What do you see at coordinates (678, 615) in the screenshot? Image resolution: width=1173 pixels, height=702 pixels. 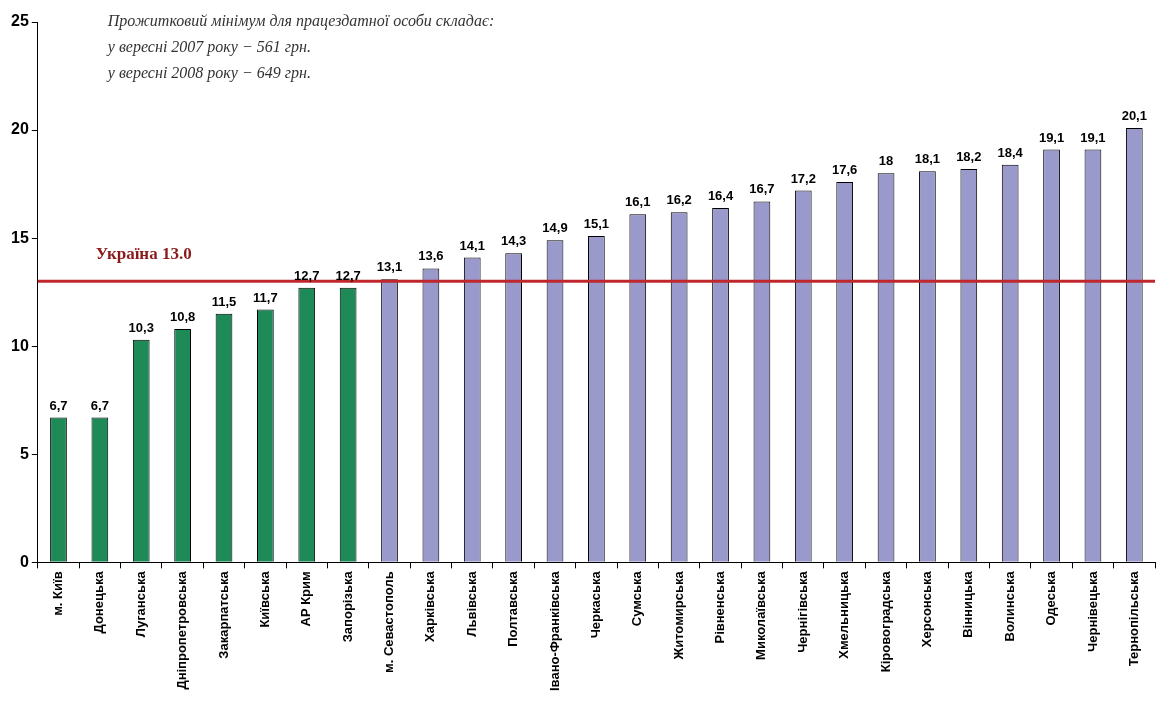 I see `x-tick-label: Житомирська` at bounding box center [678, 615].